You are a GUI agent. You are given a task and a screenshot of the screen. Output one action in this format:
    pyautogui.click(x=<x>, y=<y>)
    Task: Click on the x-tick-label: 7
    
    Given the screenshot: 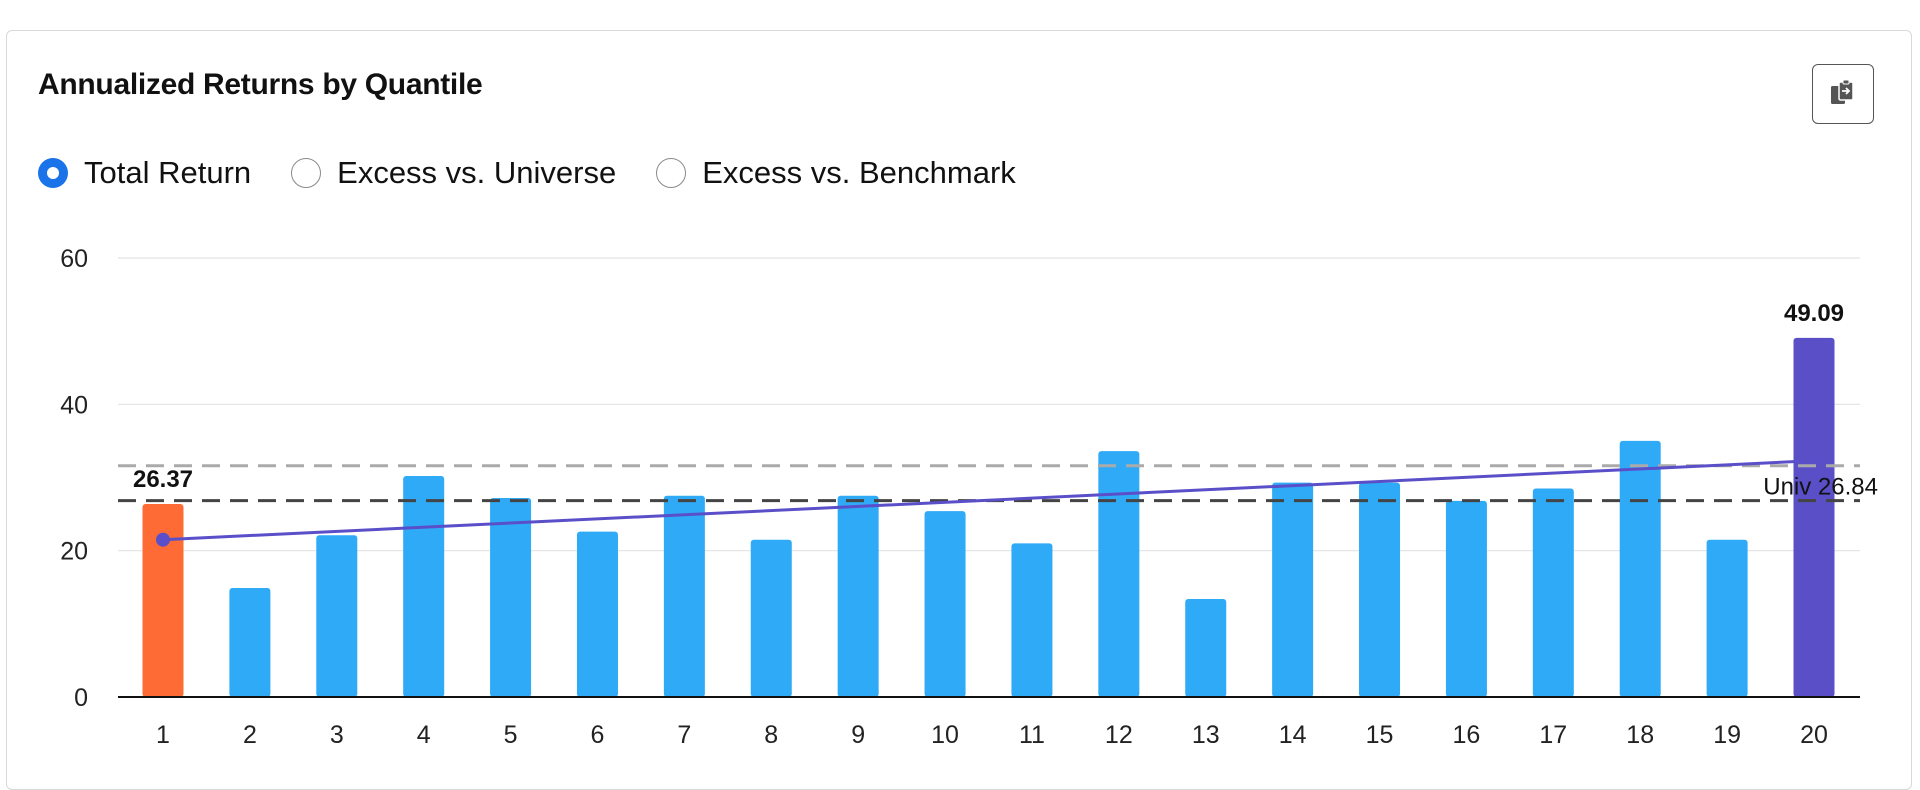 What is the action you would take?
    pyautogui.click(x=684, y=735)
    